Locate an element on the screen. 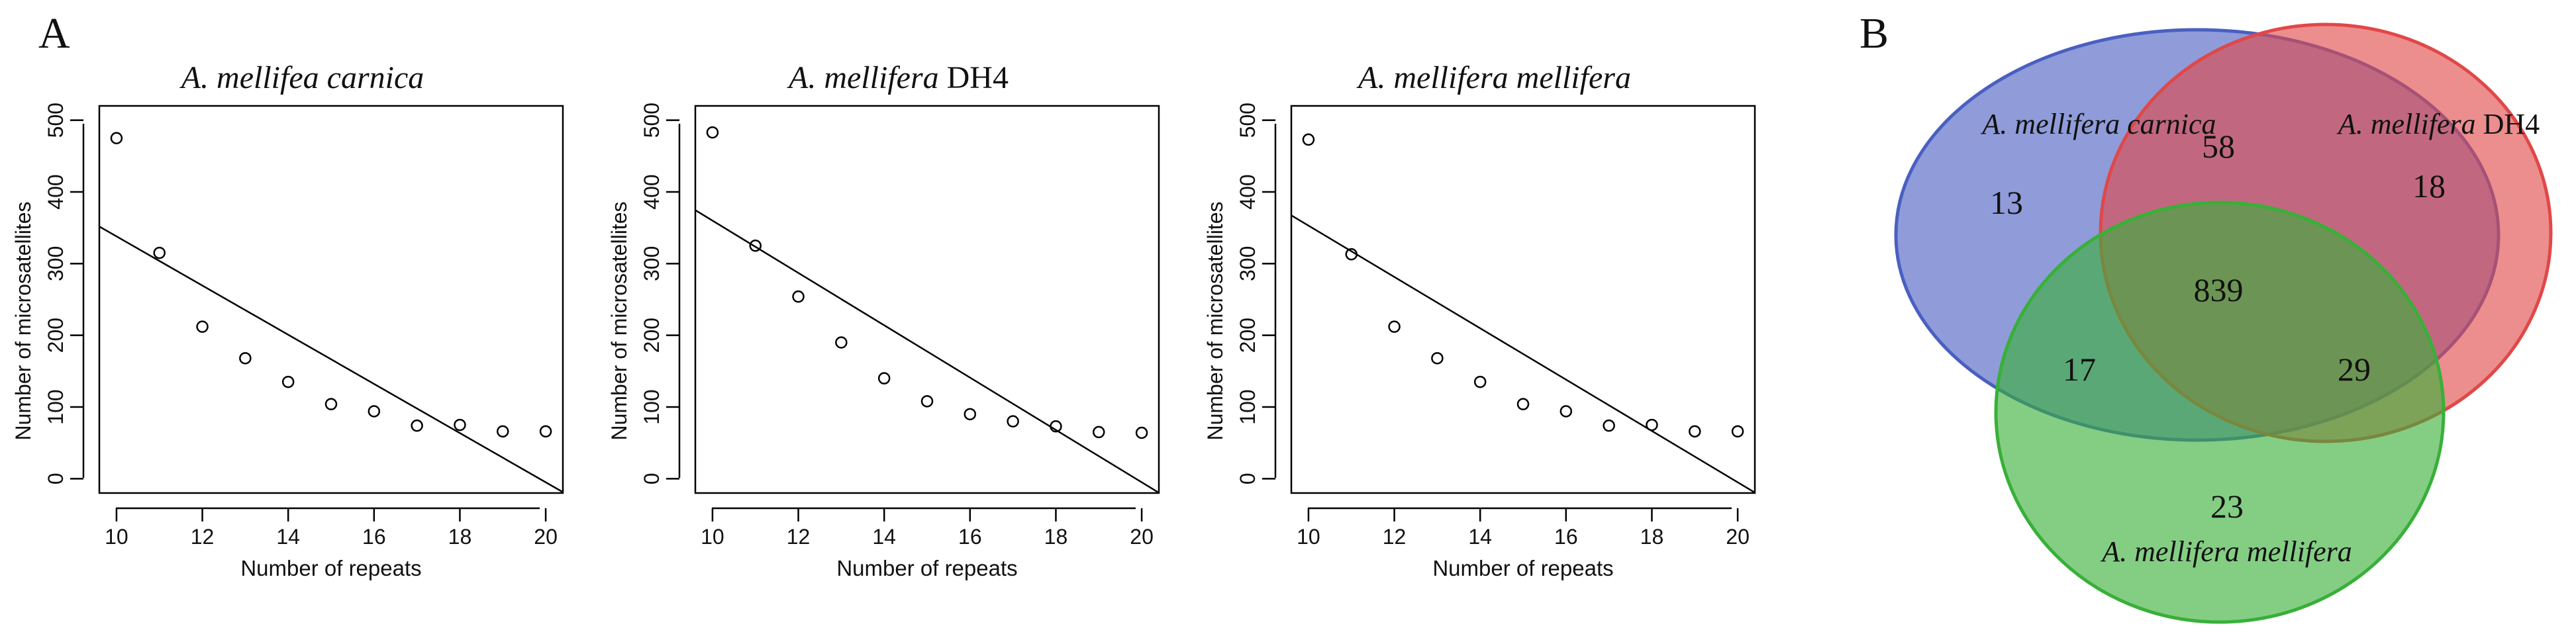 This screenshot has width=2576, height=632. panel-label-a: A is located at coordinates (54, 33).